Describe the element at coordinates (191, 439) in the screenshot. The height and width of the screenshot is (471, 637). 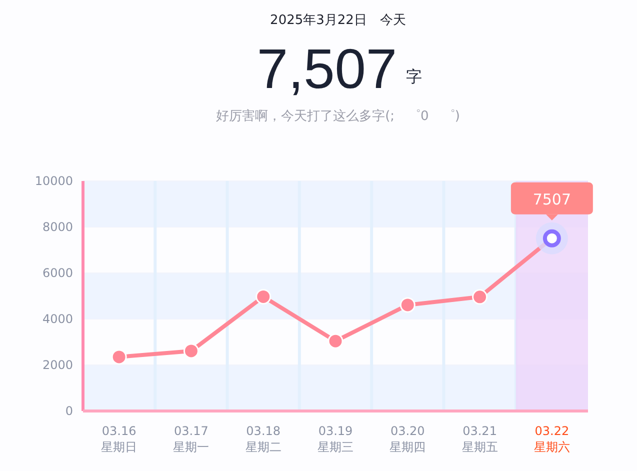
I see `x-tick-label: 03.17 星期一` at that location.